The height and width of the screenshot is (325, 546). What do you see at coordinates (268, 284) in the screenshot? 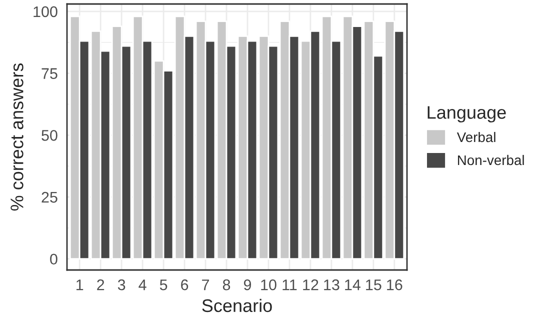
I see `x-tick-label: 10` at bounding box center [268, 284].